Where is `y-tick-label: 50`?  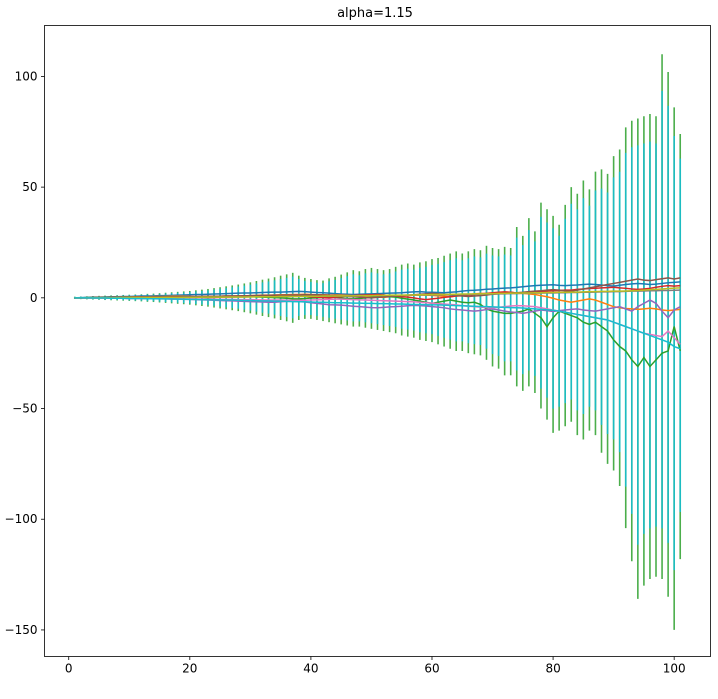
y-tick-label: 50 is located at coordinates (29, 187).